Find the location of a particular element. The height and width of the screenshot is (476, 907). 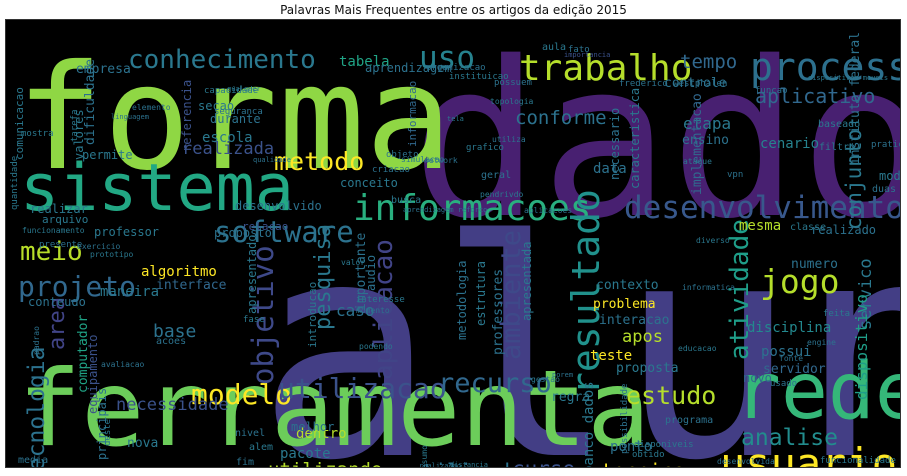

word-caracteristica: caracteristica is located at coordinates (635, 138).